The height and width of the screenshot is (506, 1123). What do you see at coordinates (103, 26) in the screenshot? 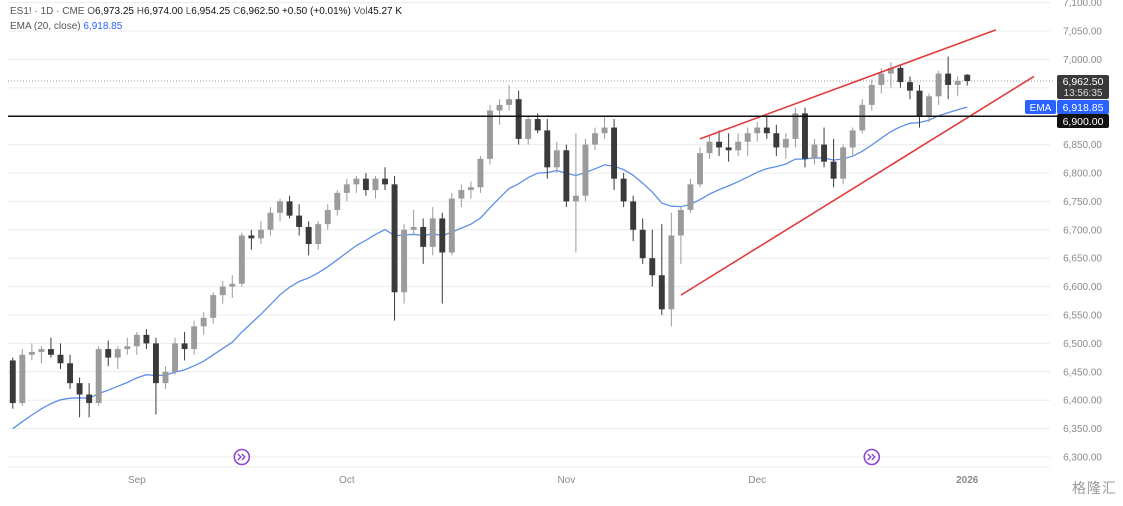
I see `ema-value: 6,918.85` at bounding box center [103, 26].